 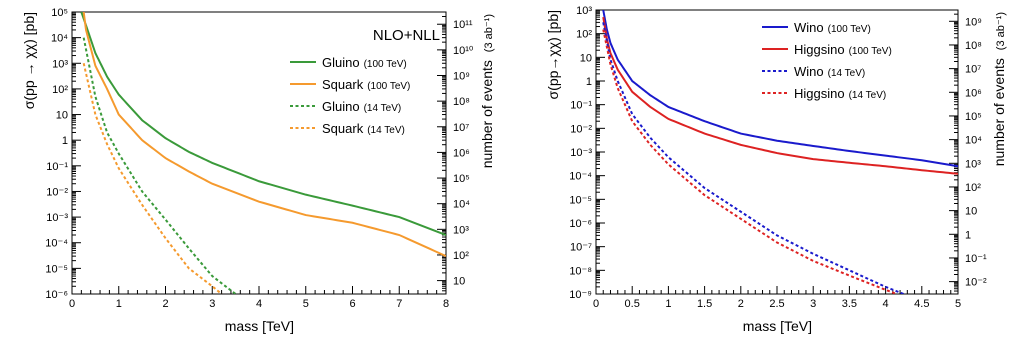 What do you see at coordinates (57, 218) in the screenshot?
I see `y-tick-label: 10⁻³` at bounding box center [57, 218].